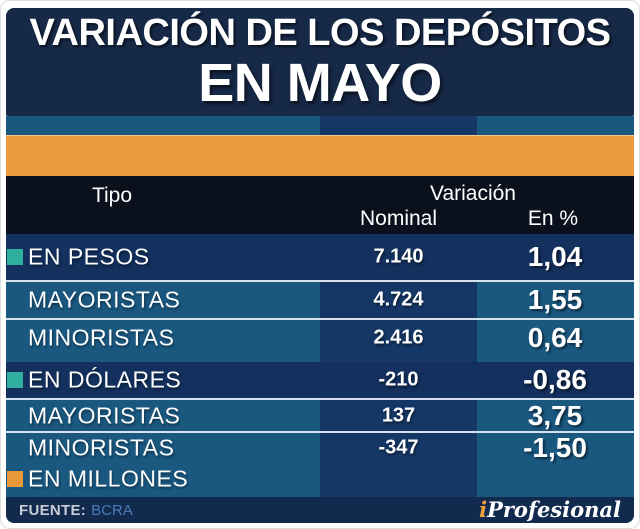  Describe the element at coordinates (398, 299) in the screenshot. I see `row-nominal-value: 4.724` at that location.